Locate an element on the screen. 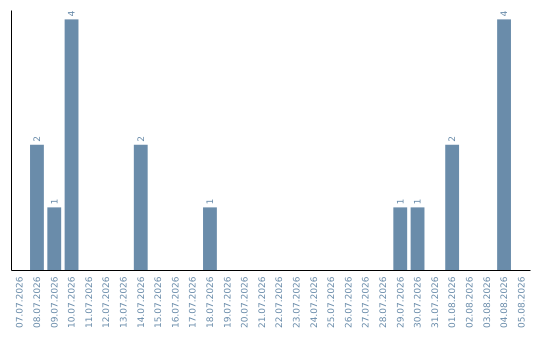  x-tick-label: 31.07.2026 is located at coordinates (435, 302).